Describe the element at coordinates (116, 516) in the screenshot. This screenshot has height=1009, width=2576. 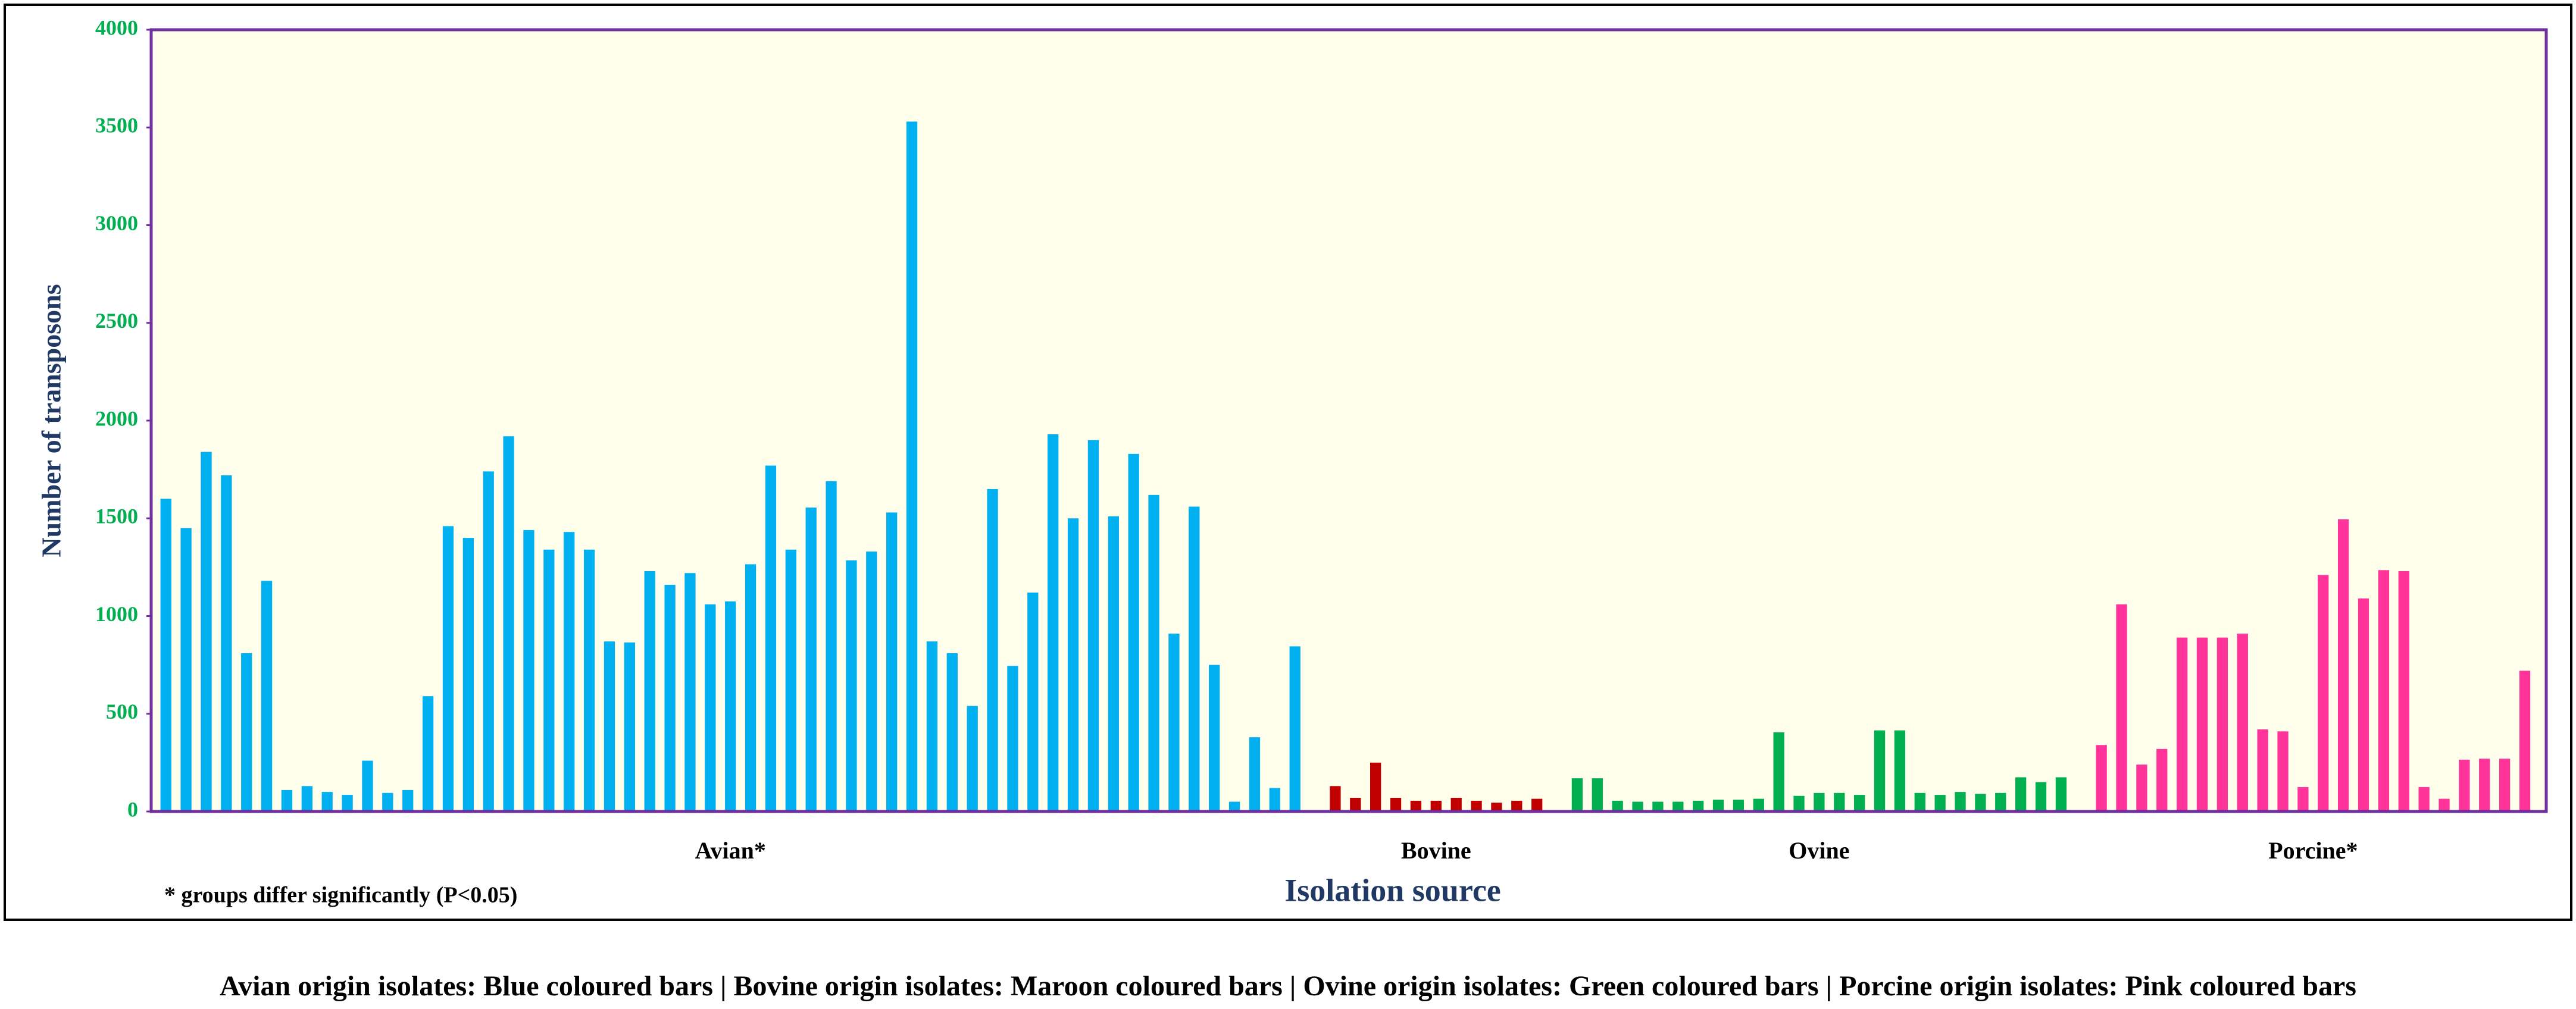
I see `y-tick-label: 1500` at that location.